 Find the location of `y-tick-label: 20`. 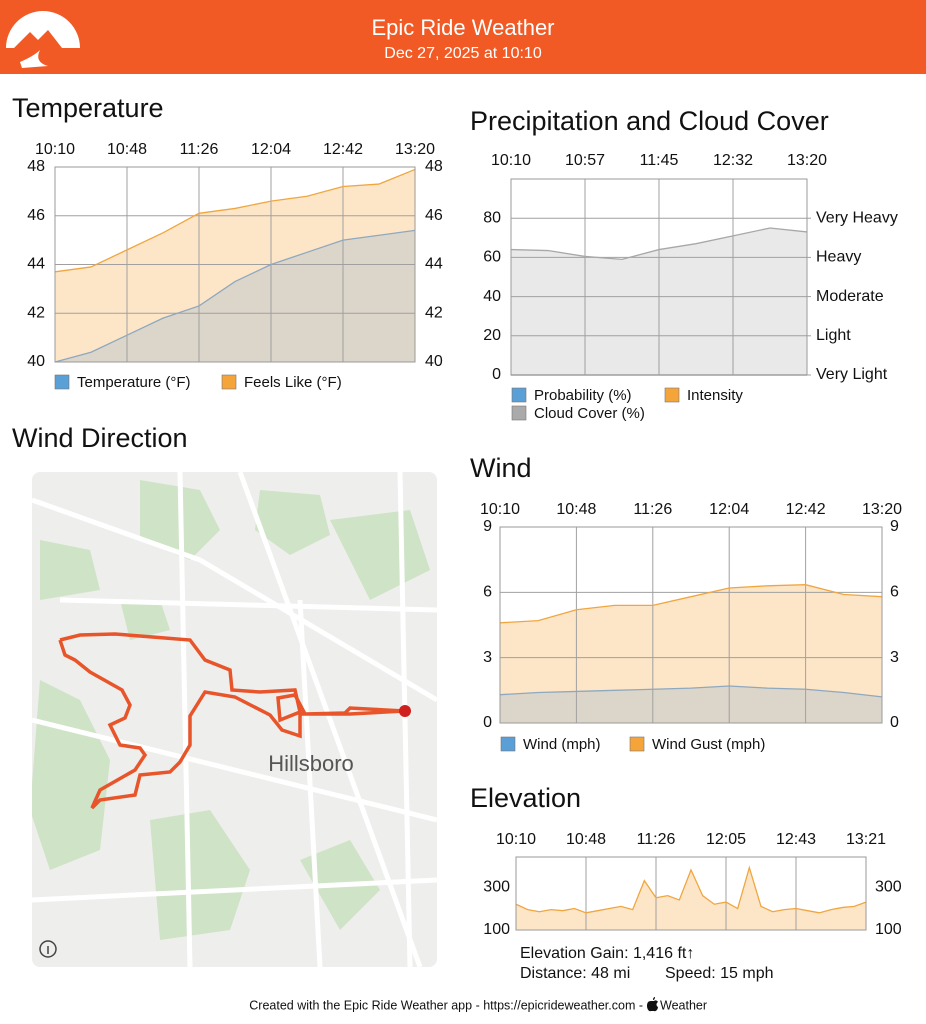

y-tick-label: 20 is located at coordinates (492, 335).